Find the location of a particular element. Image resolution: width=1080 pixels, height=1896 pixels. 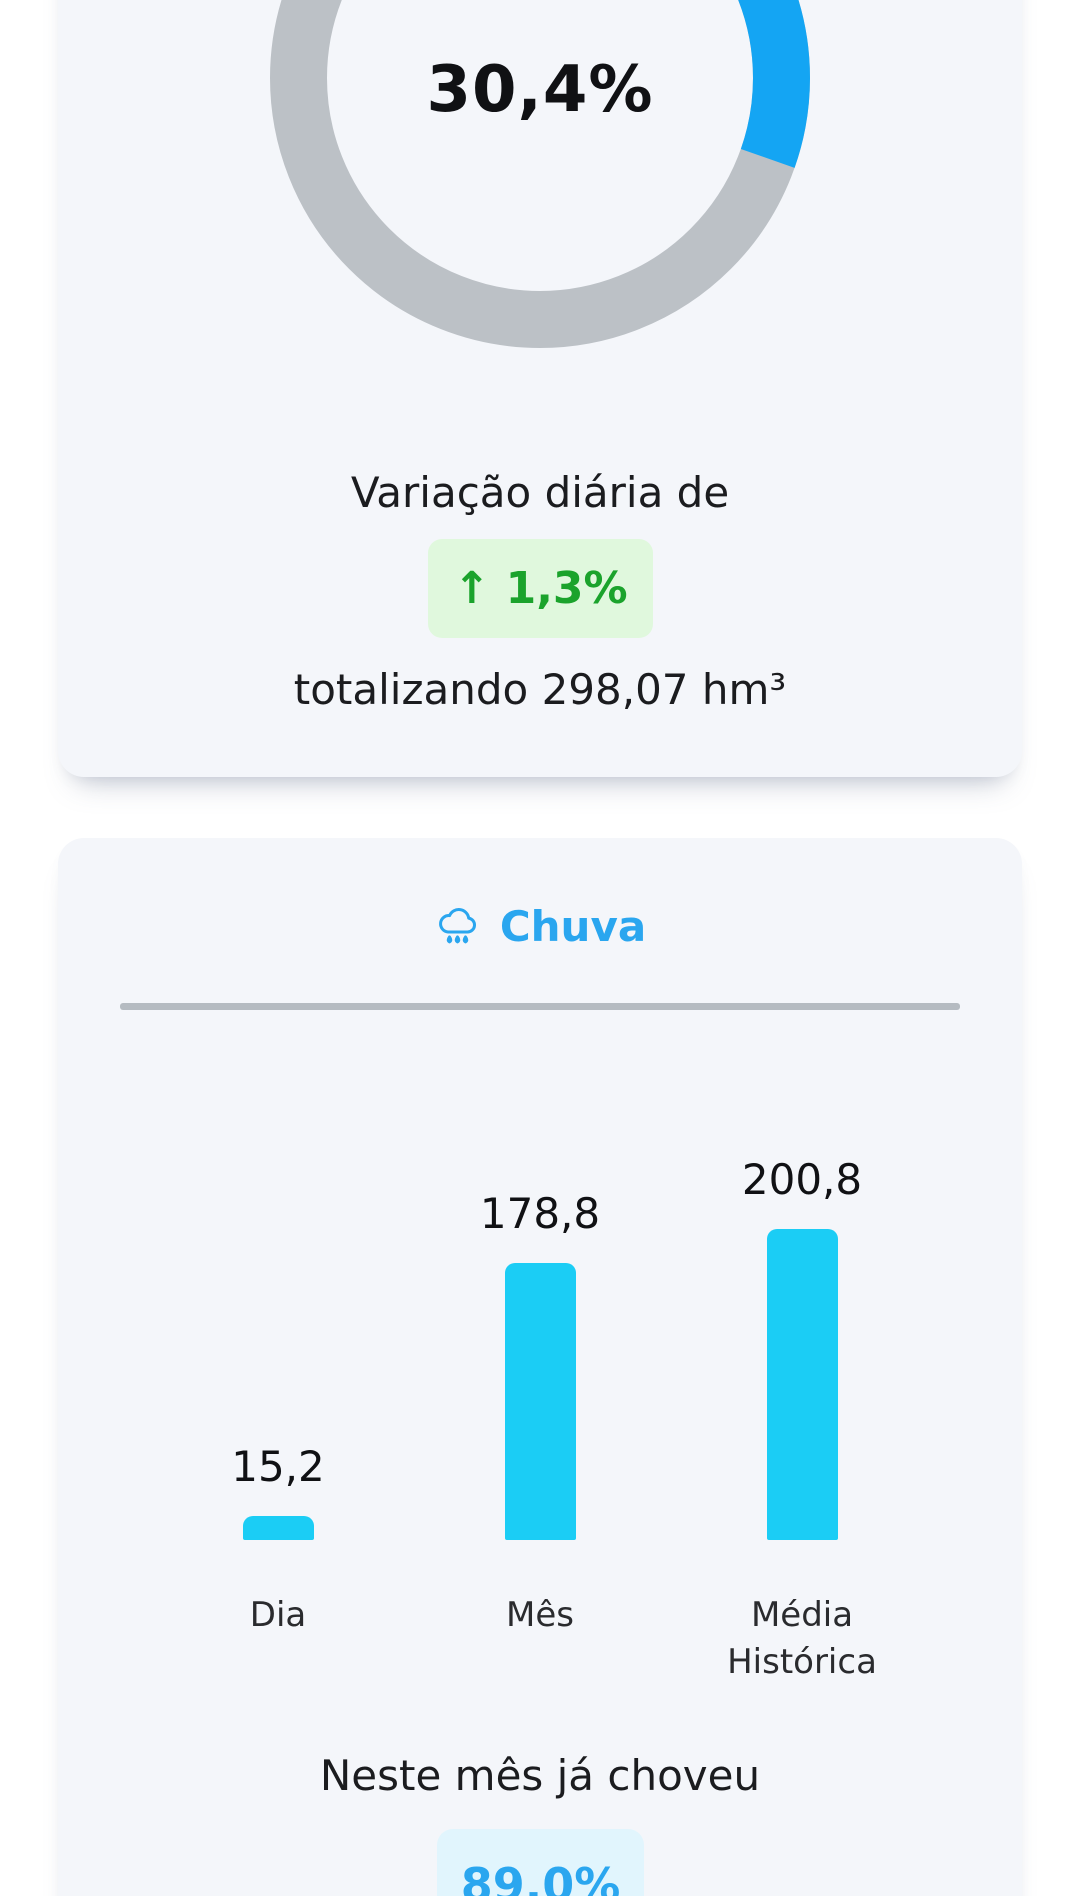

bar-media-historica is located at coordinates (802, 1384).